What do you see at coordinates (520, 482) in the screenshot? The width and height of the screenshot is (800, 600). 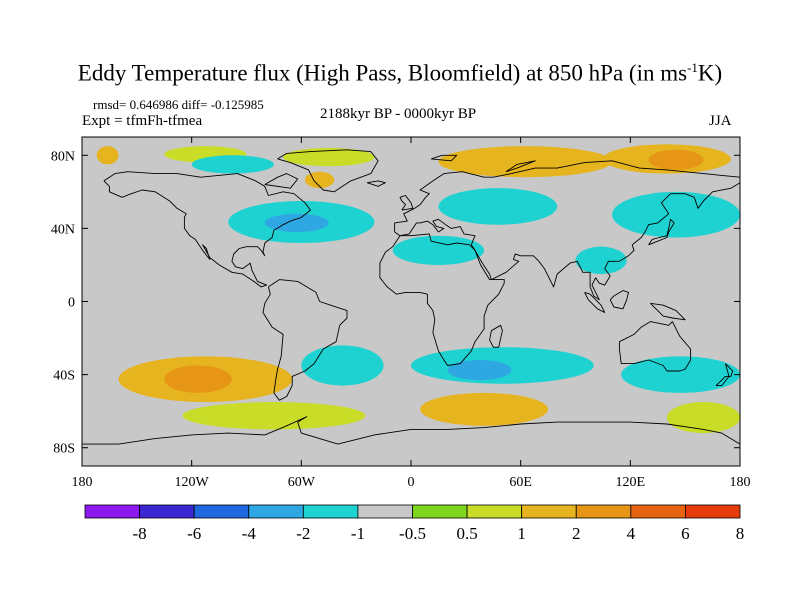 I see `x-tick-label-4: 60E` at bounding box center [520, 482].